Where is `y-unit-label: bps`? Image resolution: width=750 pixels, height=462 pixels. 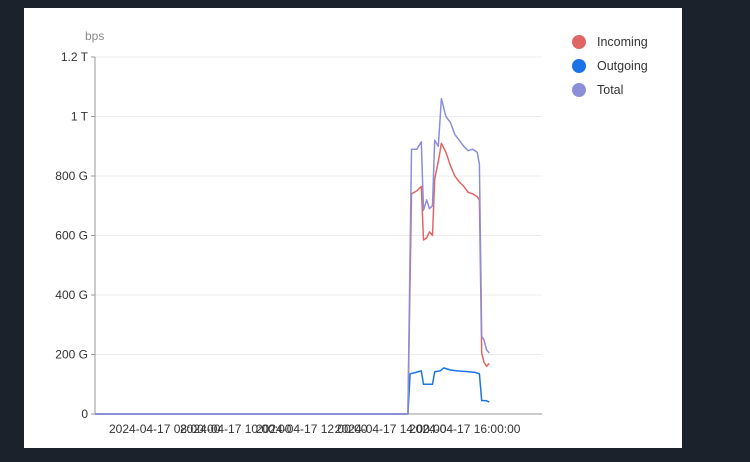
y-unit-label: bps is located at coordinates (95, 36).